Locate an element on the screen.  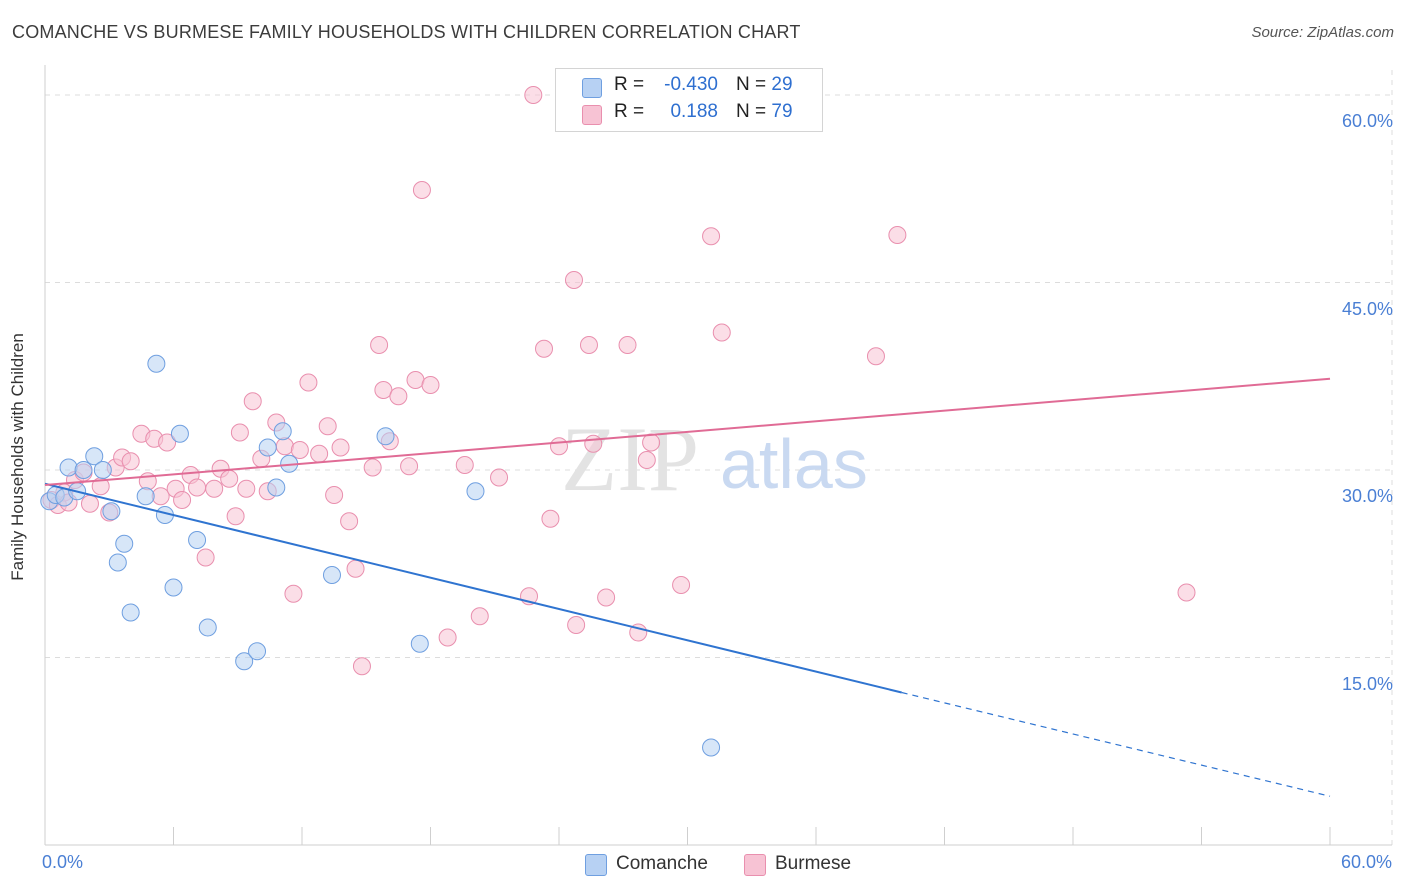
y-tick-label: 60.0% is located at coordinates (1367, 121).